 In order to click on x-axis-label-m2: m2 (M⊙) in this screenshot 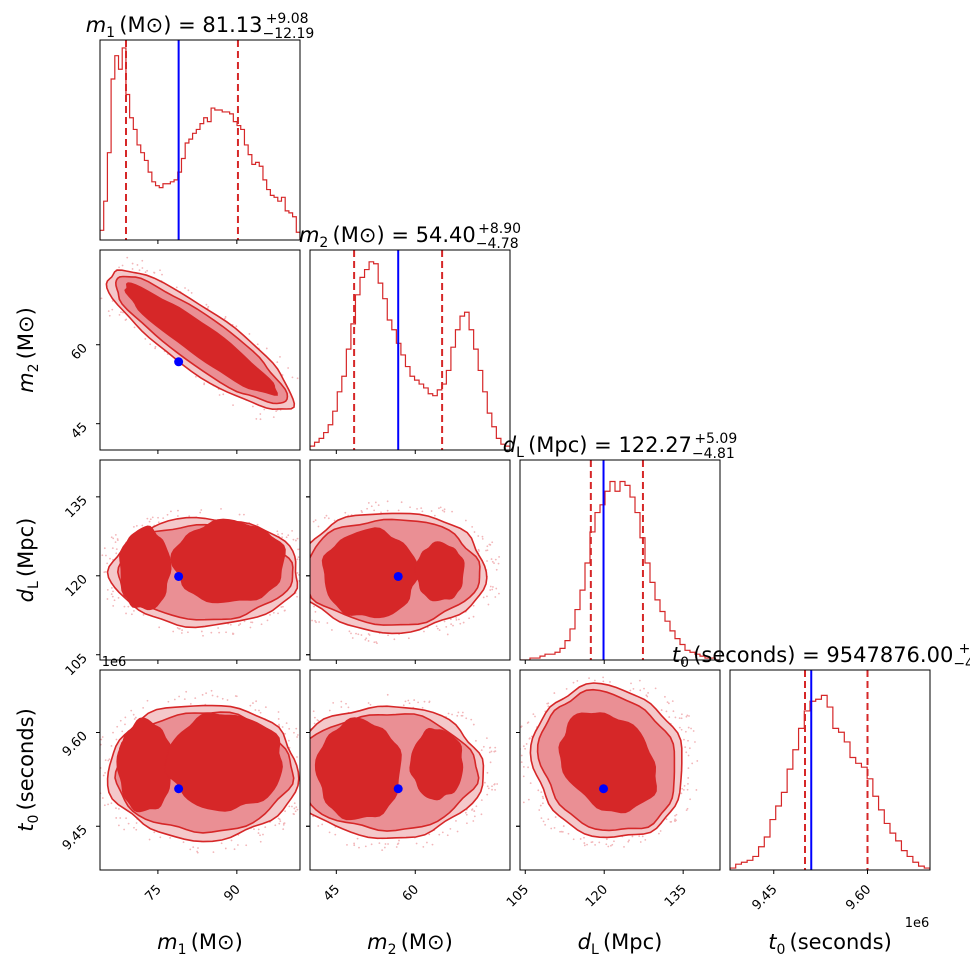, I will do `click(410, 944)`.